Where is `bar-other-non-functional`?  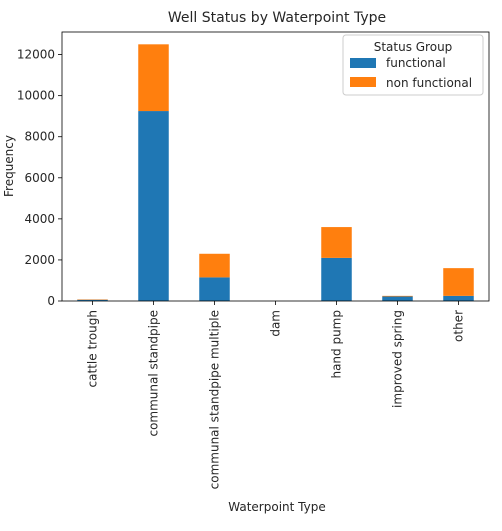
bar-other-non-functional is located at coordinates (458, 282).